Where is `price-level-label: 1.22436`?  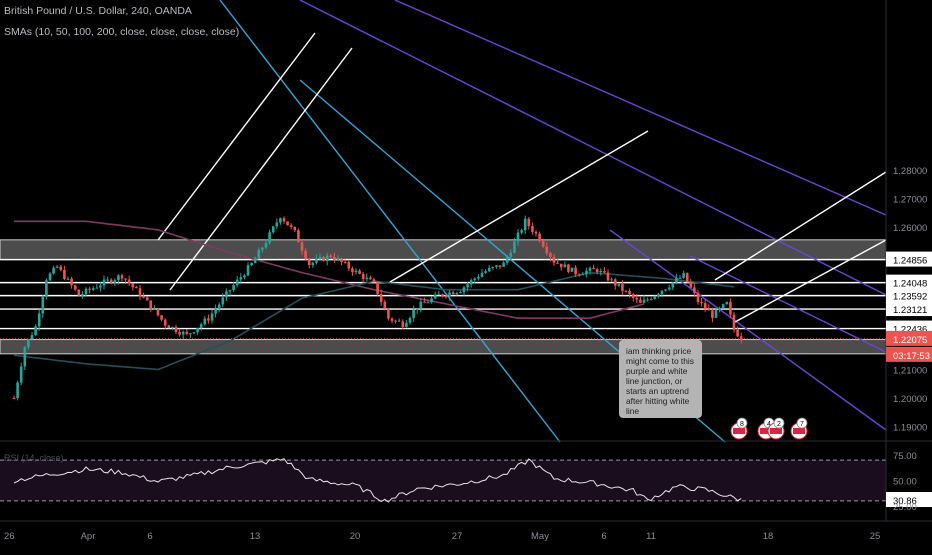
price-level-label: 1.22436 is located at coordinates (910, 330).